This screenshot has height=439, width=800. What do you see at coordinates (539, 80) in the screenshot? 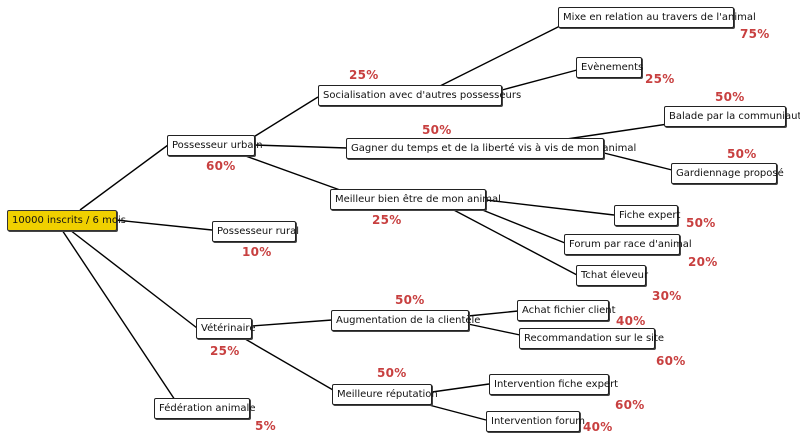
I see `edge-socialisation-evenements` at bounding box center [539, 80].